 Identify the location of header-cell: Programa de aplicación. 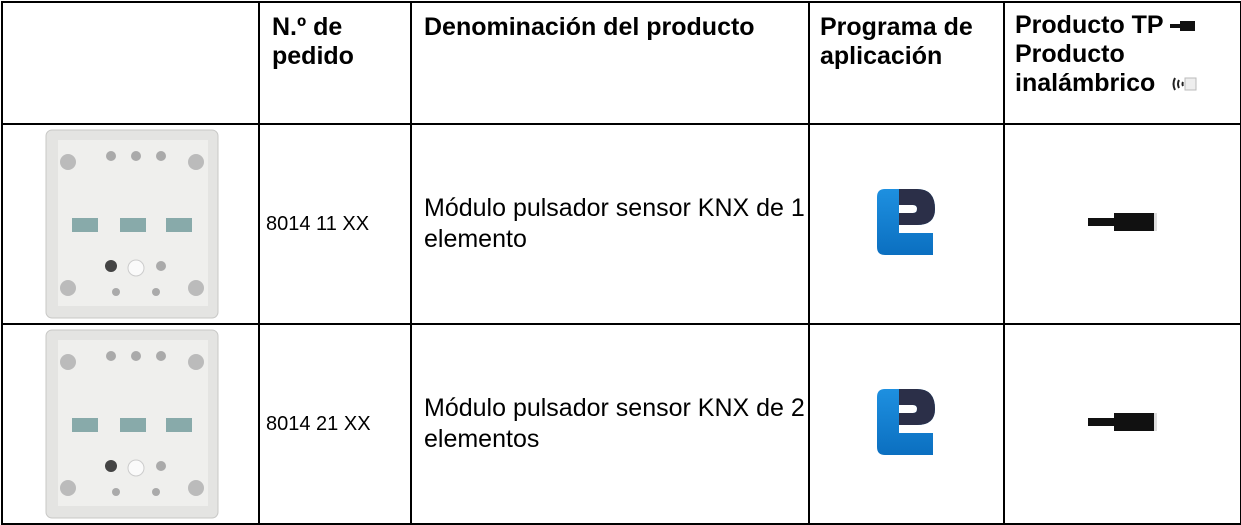
(906, 63).